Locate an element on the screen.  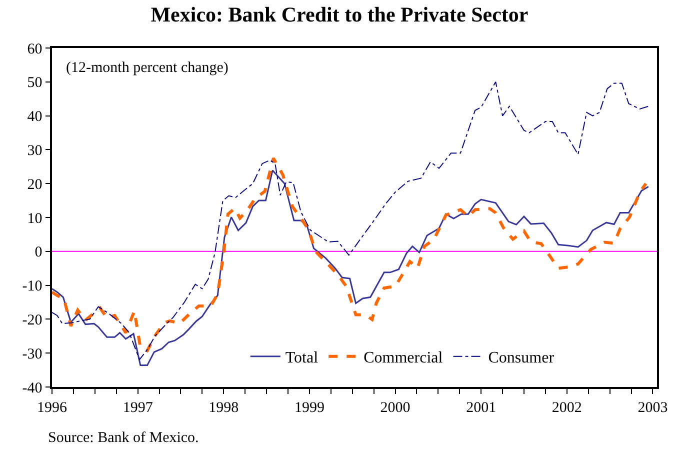
legend-label: Consumer is located at coordinates (521, 358).